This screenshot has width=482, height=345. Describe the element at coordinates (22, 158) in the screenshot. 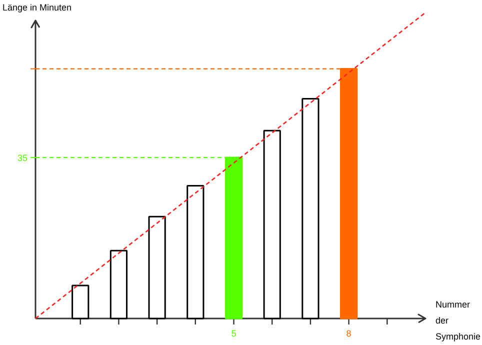

I see `text: 35` at that location.